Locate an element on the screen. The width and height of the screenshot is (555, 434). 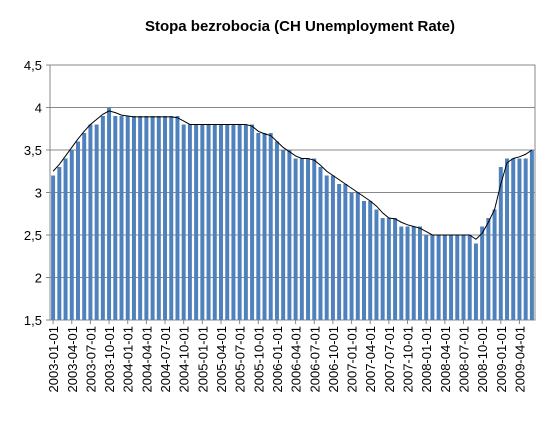
y-tick-label: 3,5 is located at coordinates (33, 150).